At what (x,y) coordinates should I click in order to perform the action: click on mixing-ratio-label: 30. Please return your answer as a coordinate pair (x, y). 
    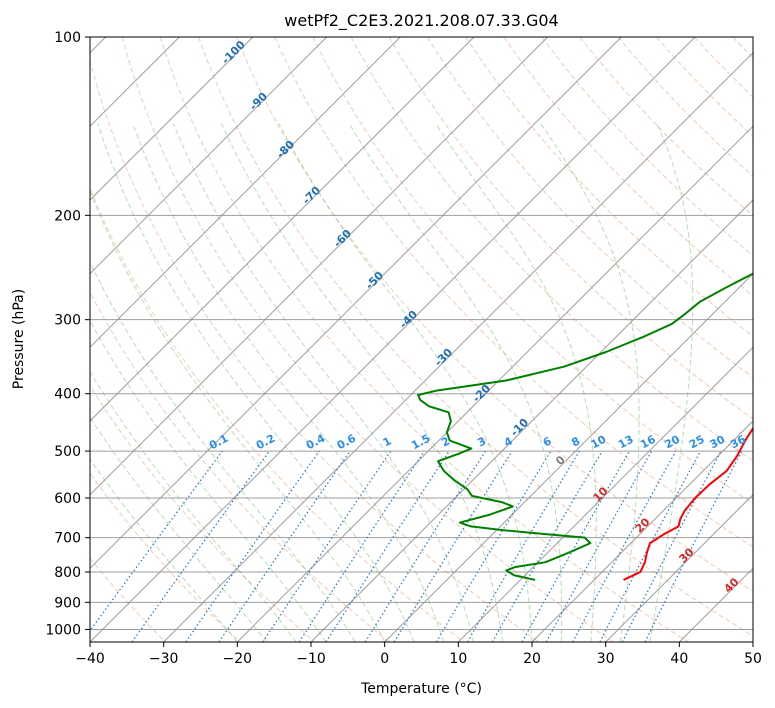
    Looking at the image, I should click on (718, 442).